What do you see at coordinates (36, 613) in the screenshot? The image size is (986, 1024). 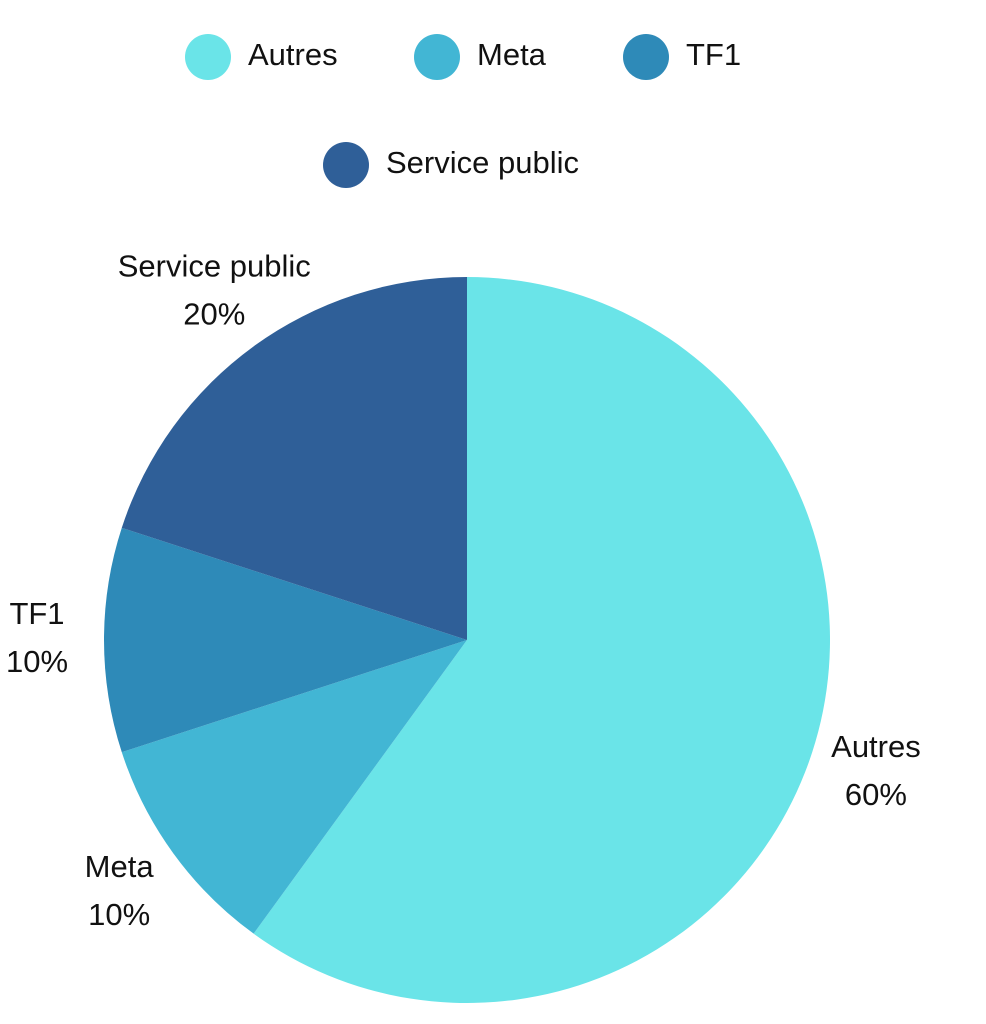 I see `slice-label: TF1` at bounding box center [36, 613].